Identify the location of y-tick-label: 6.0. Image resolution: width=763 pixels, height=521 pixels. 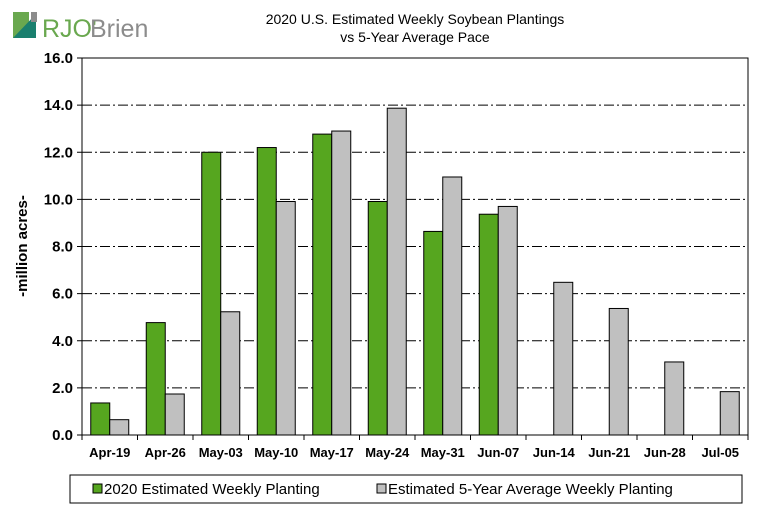
(62, 294).